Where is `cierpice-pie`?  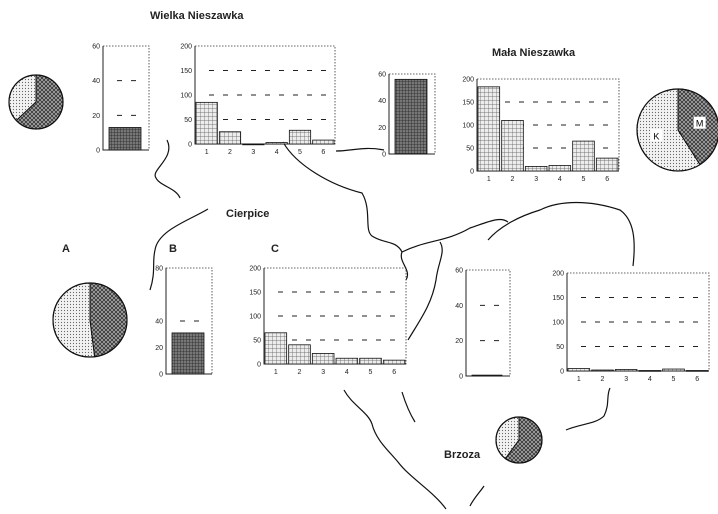 cierpice-pie is located at coordinates (90, 320).